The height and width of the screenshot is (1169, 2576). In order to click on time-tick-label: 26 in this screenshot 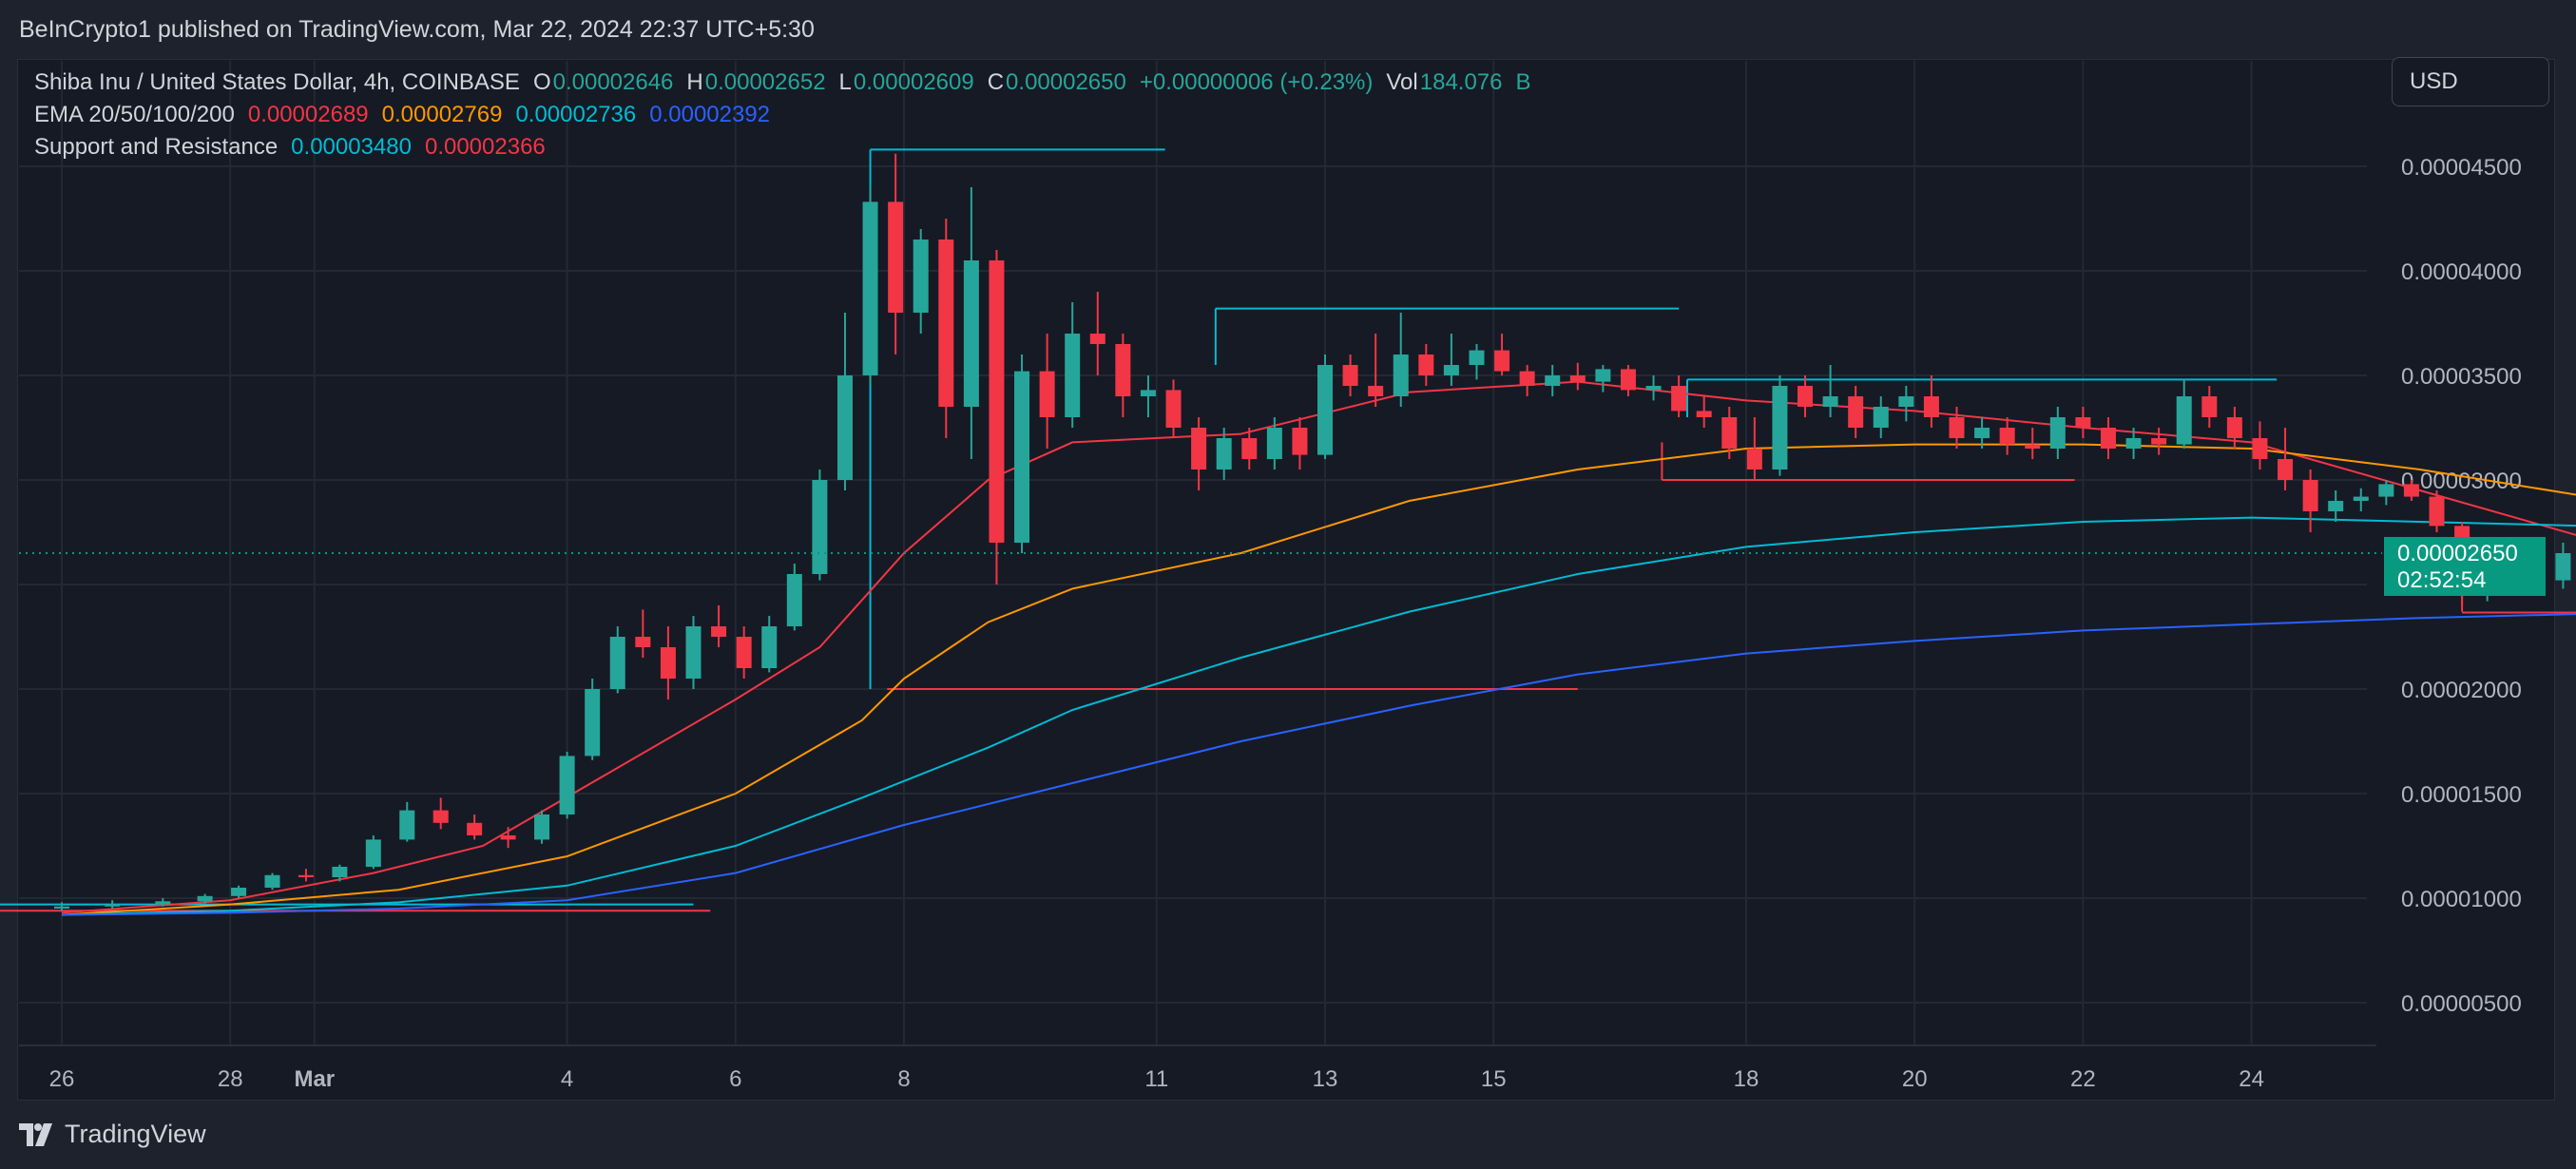, I will do `click(62, 1079)`.